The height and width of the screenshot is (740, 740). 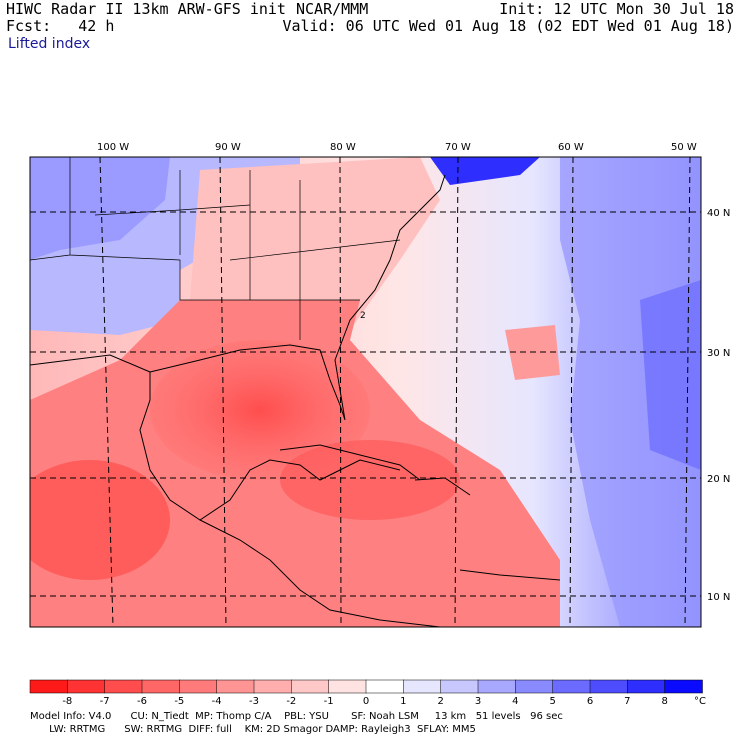 I want to click on stable-core-east, so click(x=670, y=375).